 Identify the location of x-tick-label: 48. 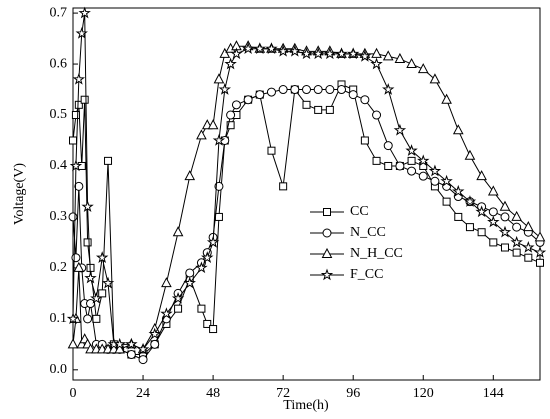
(213, 393).